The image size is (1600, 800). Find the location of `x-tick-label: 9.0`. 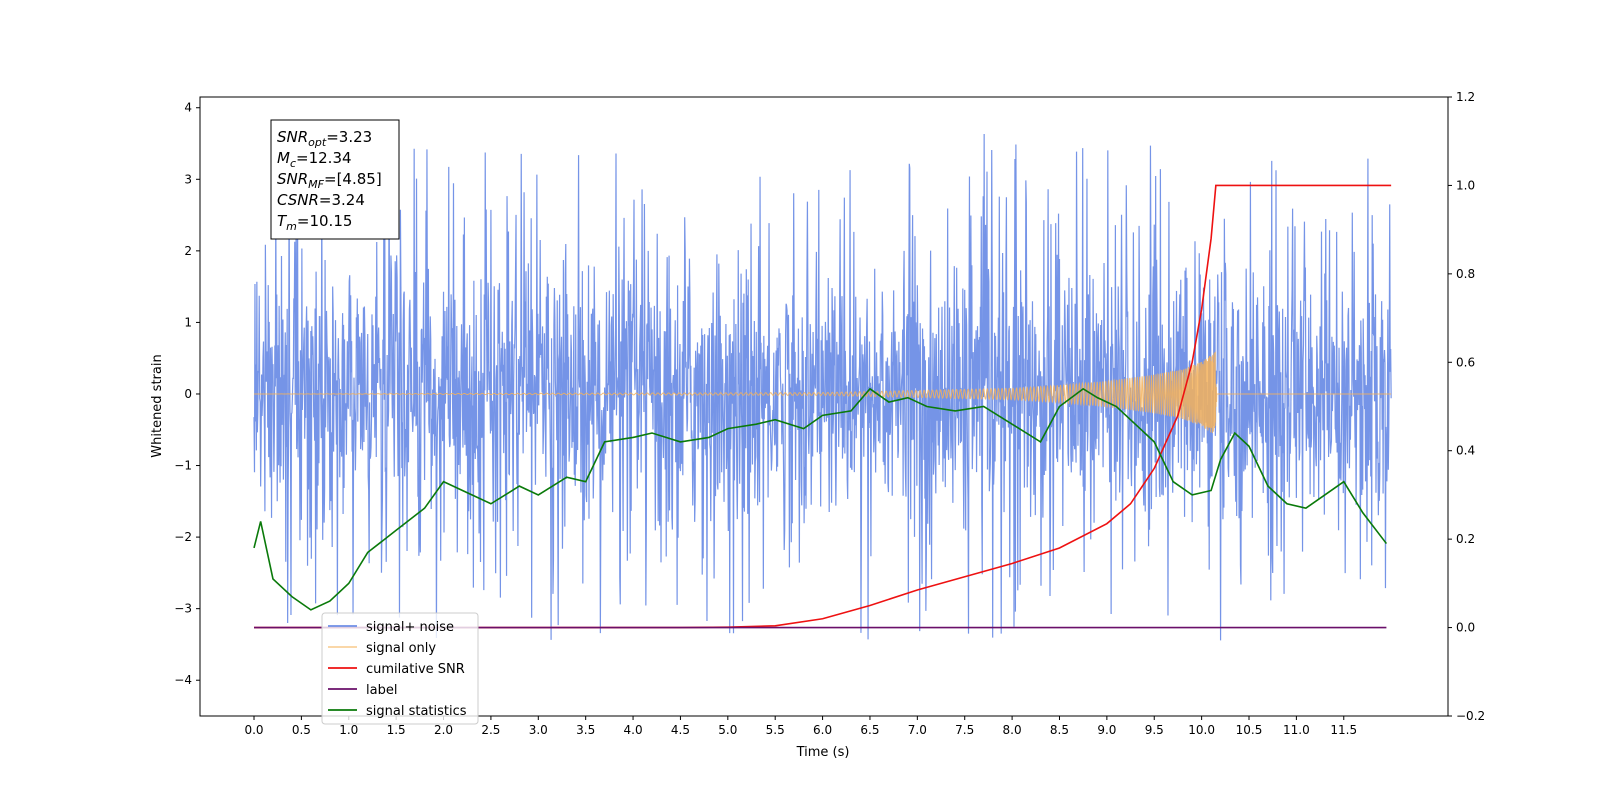

x-tick-label: 9.0 is located at coordinates (1106, 730).